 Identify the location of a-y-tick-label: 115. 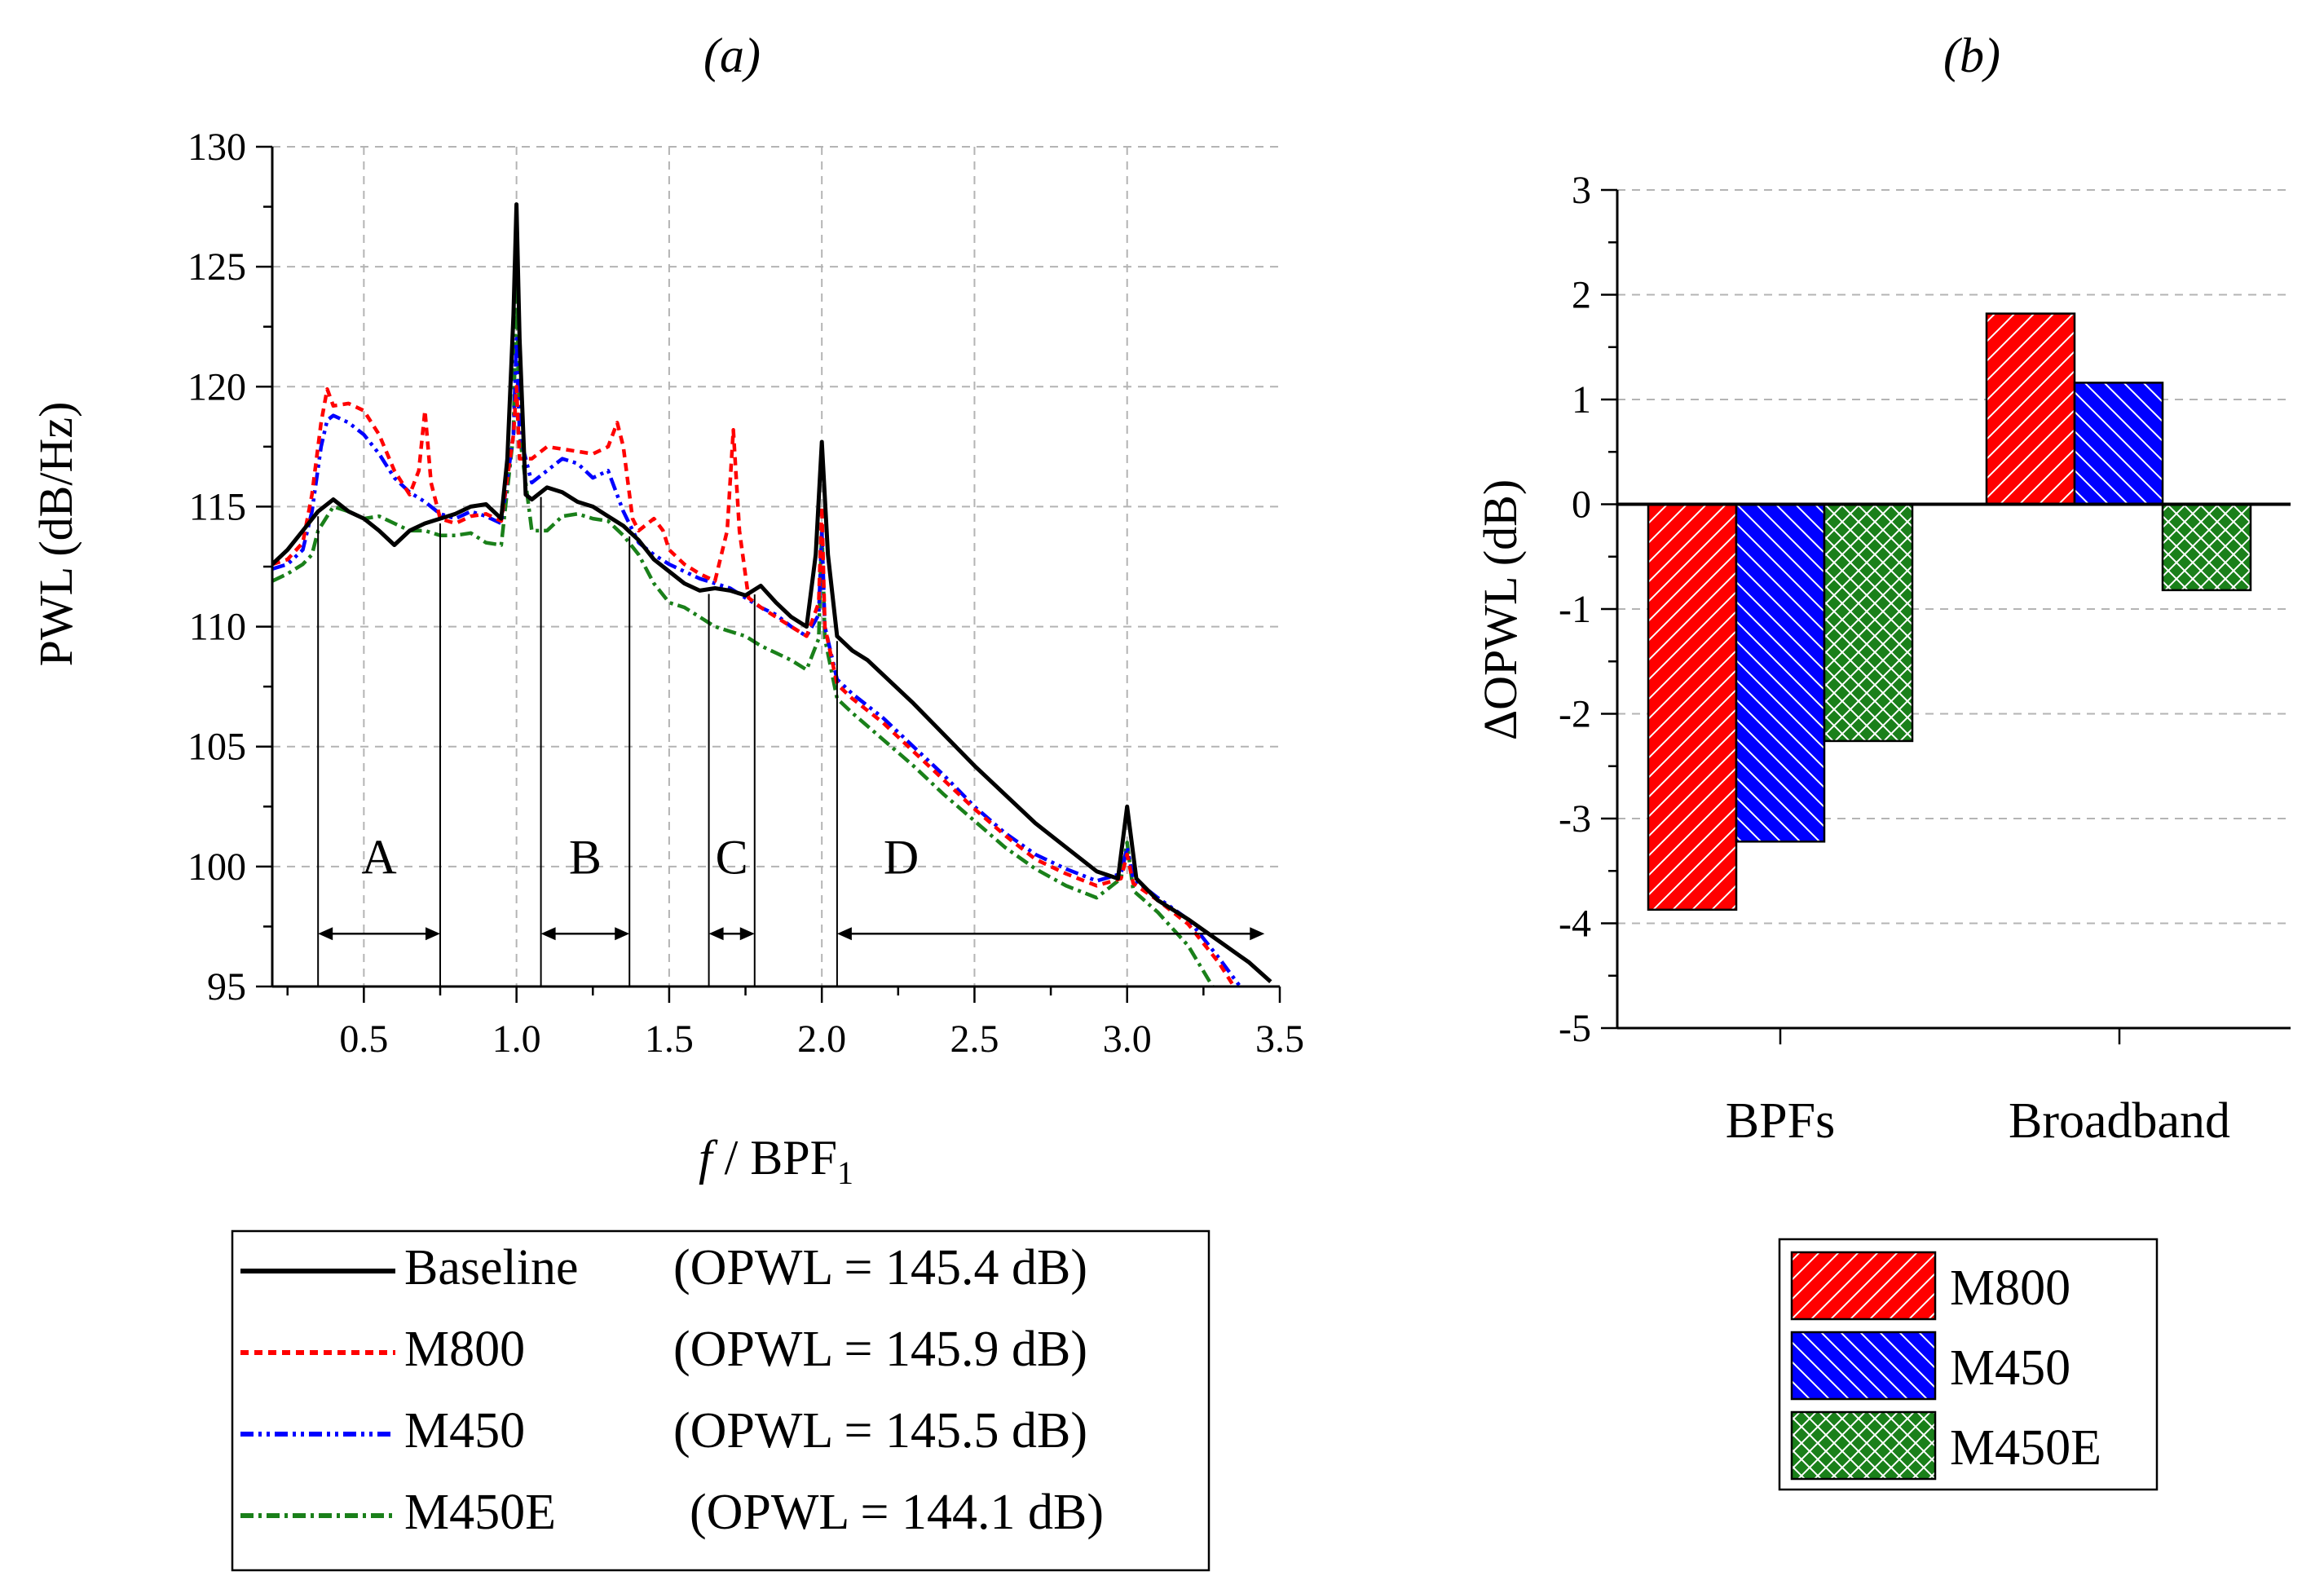
(217, 506).